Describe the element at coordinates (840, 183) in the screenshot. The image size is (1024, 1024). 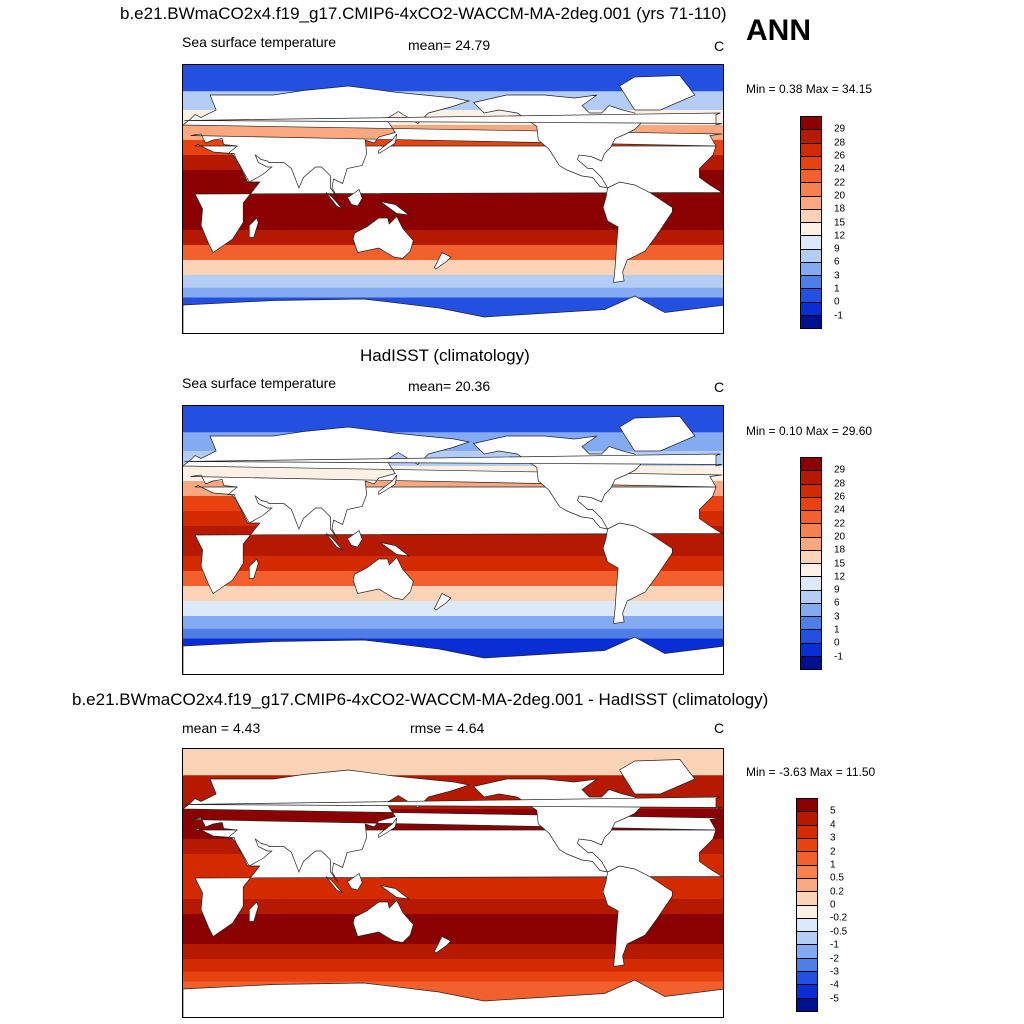
I see `colorbar-tick-label: 22` at that location.